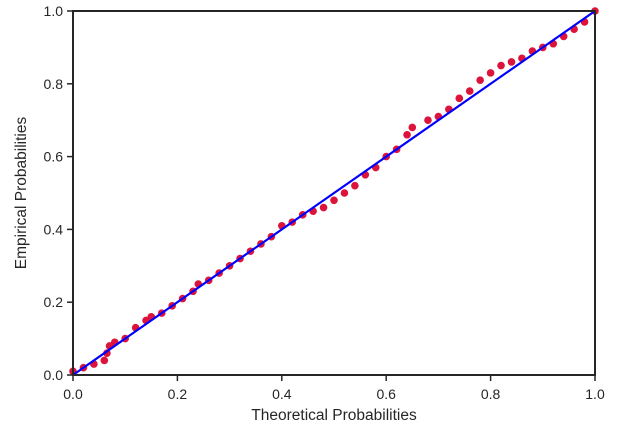 The image size is (622, 426). Describe the element at coordinates (595, 394) in the screenshot. I see `x-tick-label: 1.0` at that location.